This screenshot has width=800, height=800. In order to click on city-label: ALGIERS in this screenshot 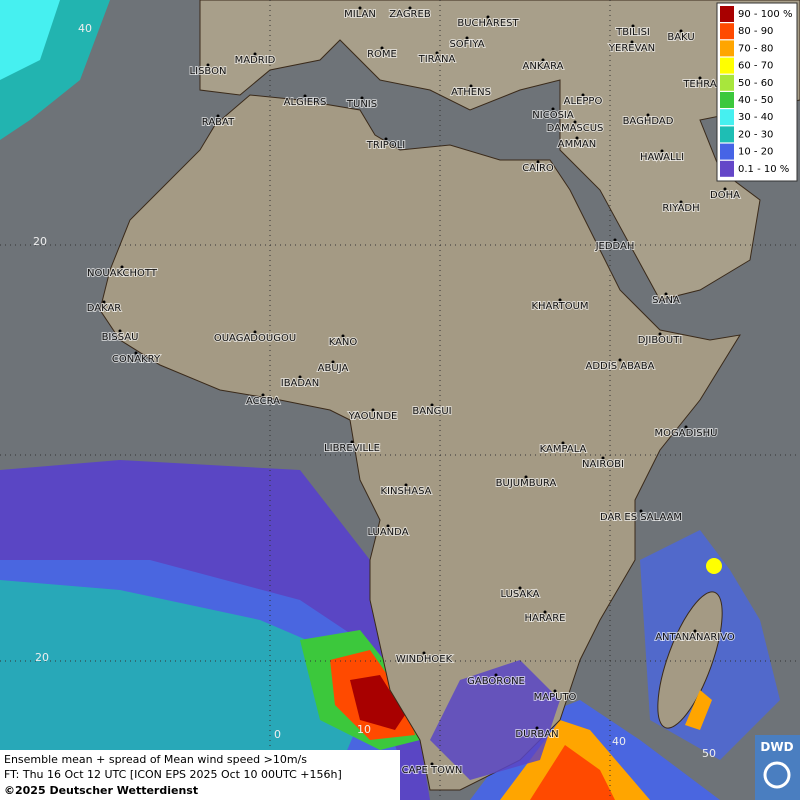, I will do `click(305, 102)`.